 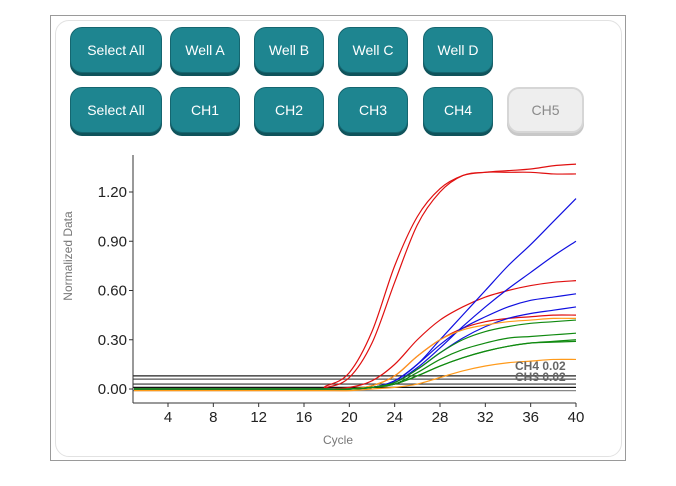 What do you see at coordinates (112, 192) in the screenshot?
I see `y-tick-label: 1.20` at bounding box center [112, 192].